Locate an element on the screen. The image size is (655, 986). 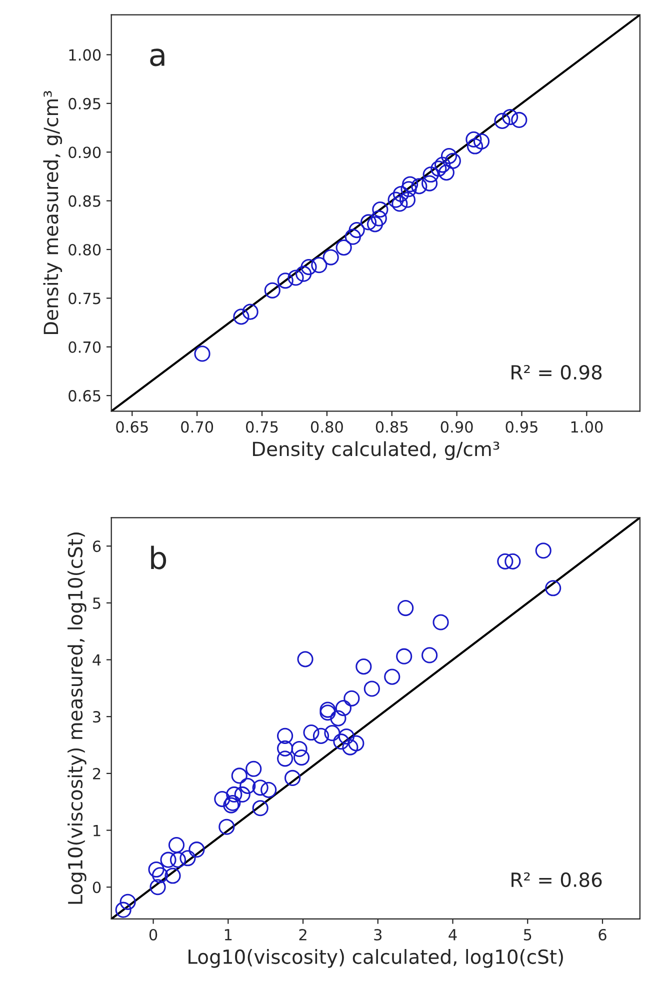
annotation: b is located at coordinates (158, 558).